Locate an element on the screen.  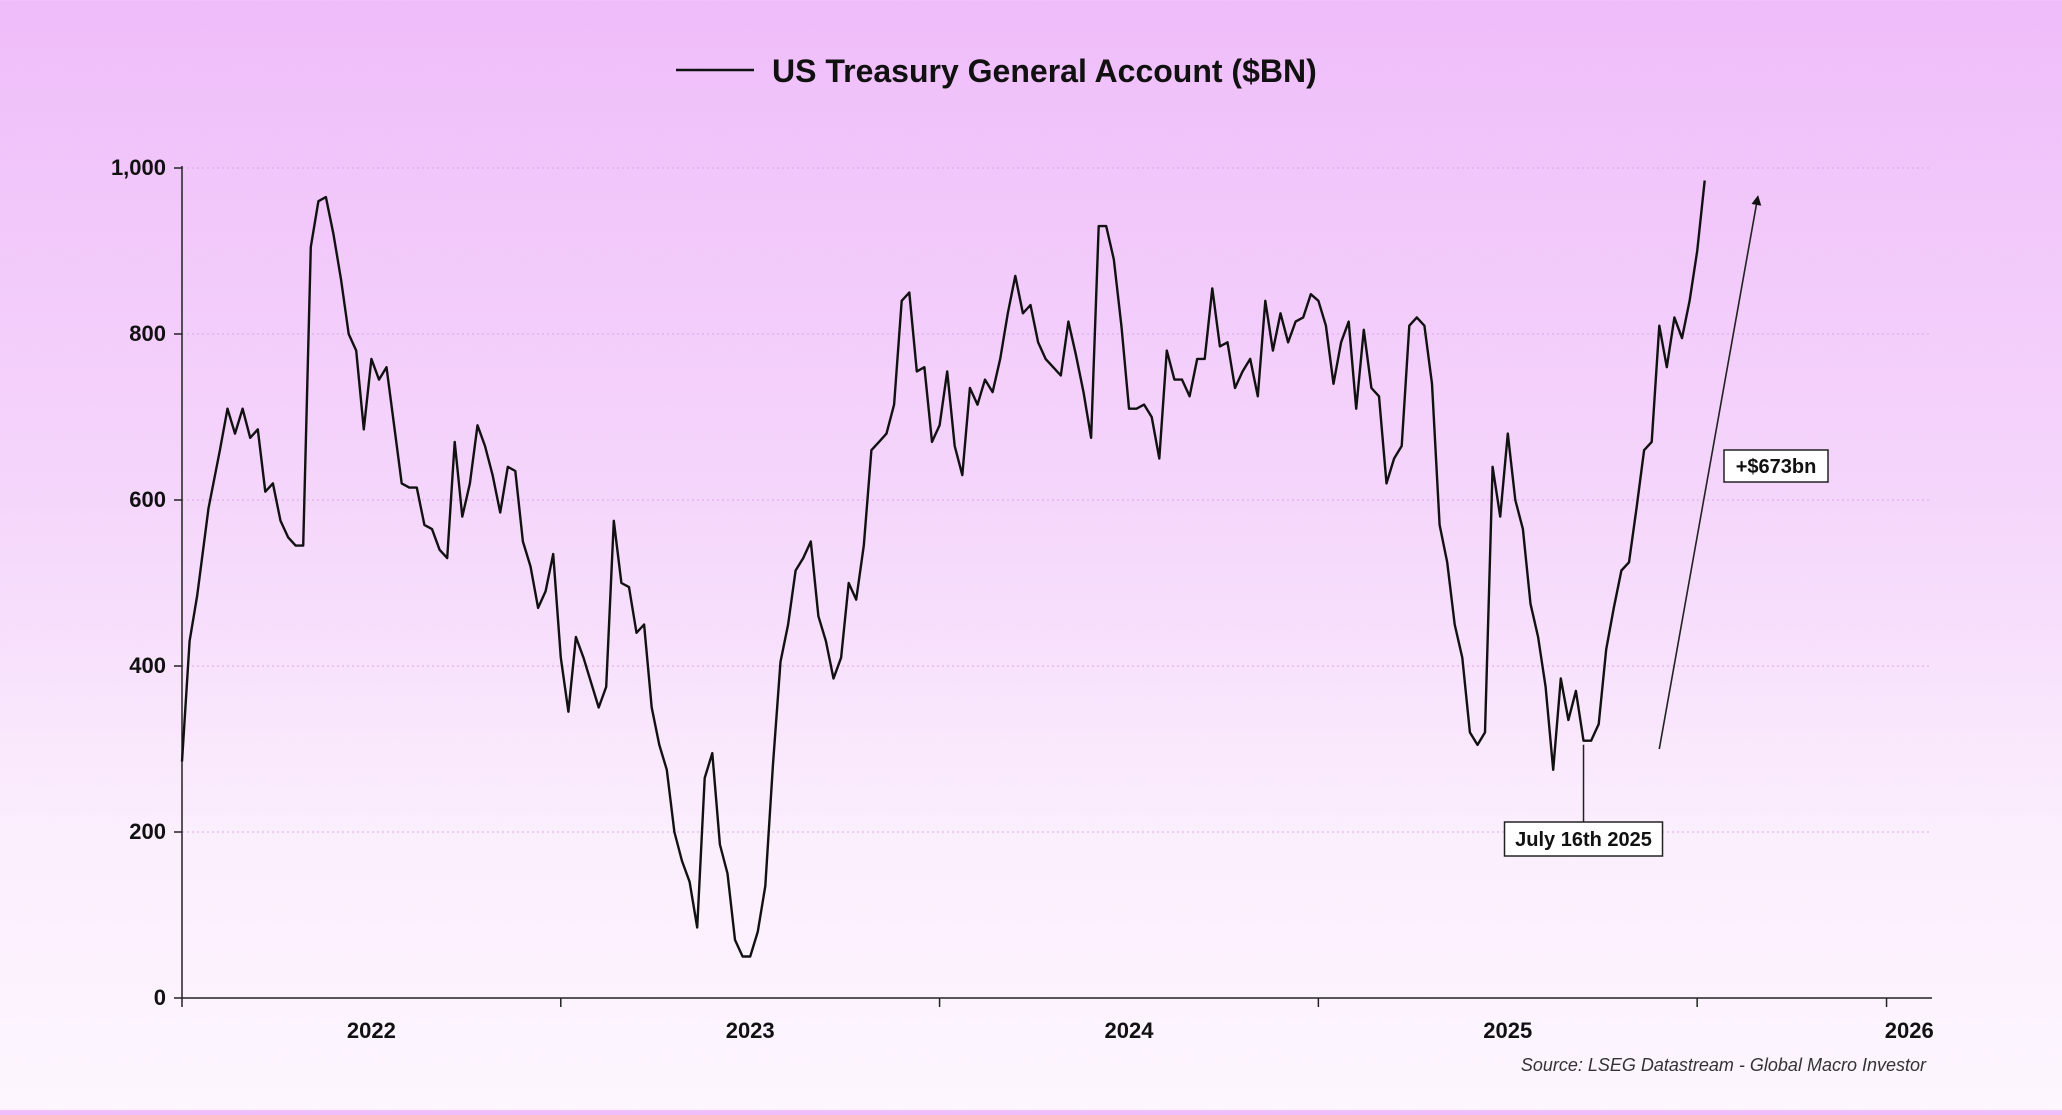
callout-box is located at coordinates (1583, 839).